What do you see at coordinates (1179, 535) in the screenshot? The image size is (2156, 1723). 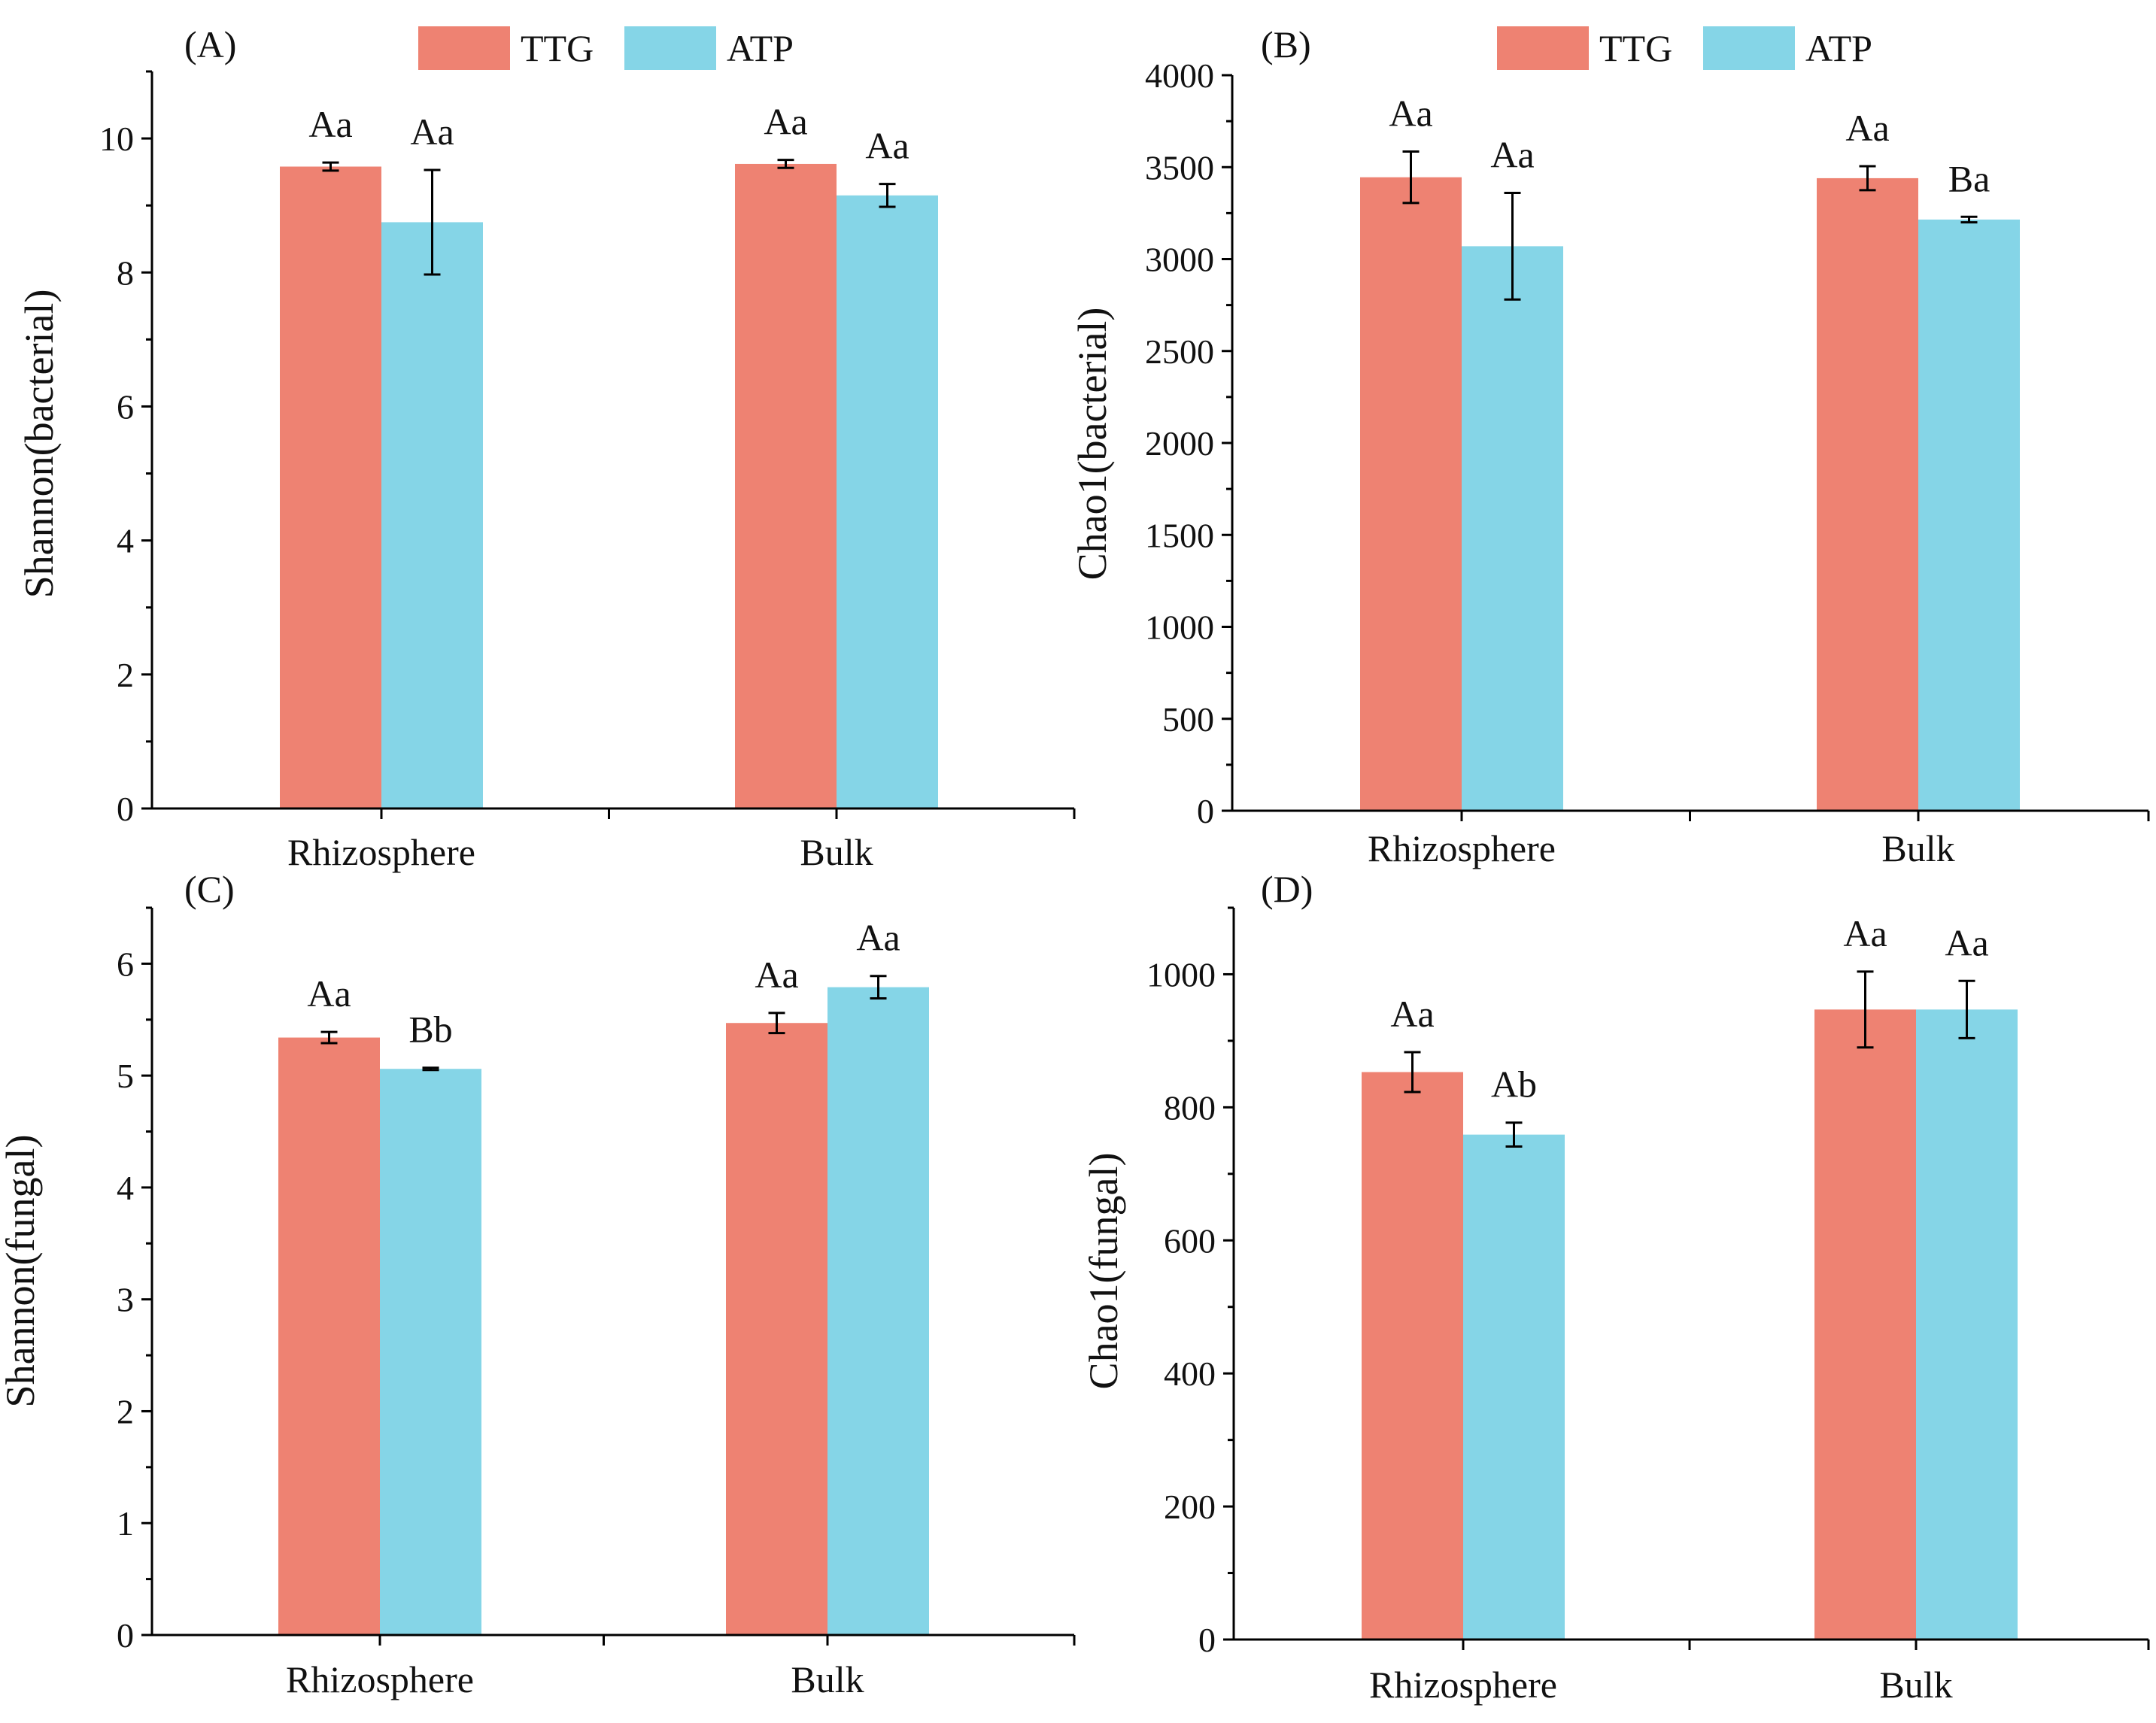 I see `y-tick-label: 1500` at bounding box center [1179, 535].